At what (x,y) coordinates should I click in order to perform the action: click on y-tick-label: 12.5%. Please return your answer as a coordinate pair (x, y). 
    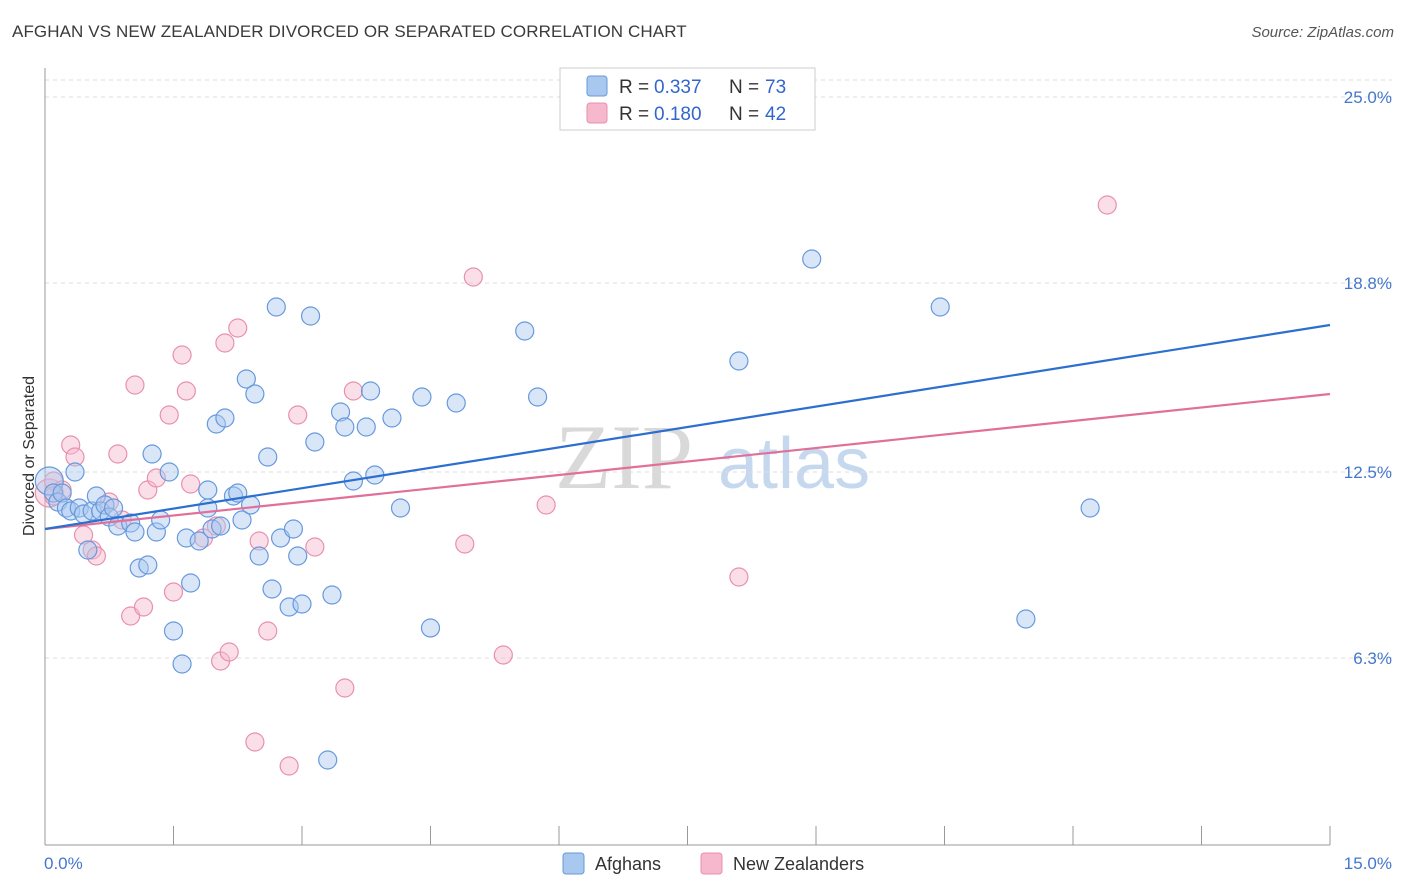
    Looking at the image, I should click on (1368, 472).